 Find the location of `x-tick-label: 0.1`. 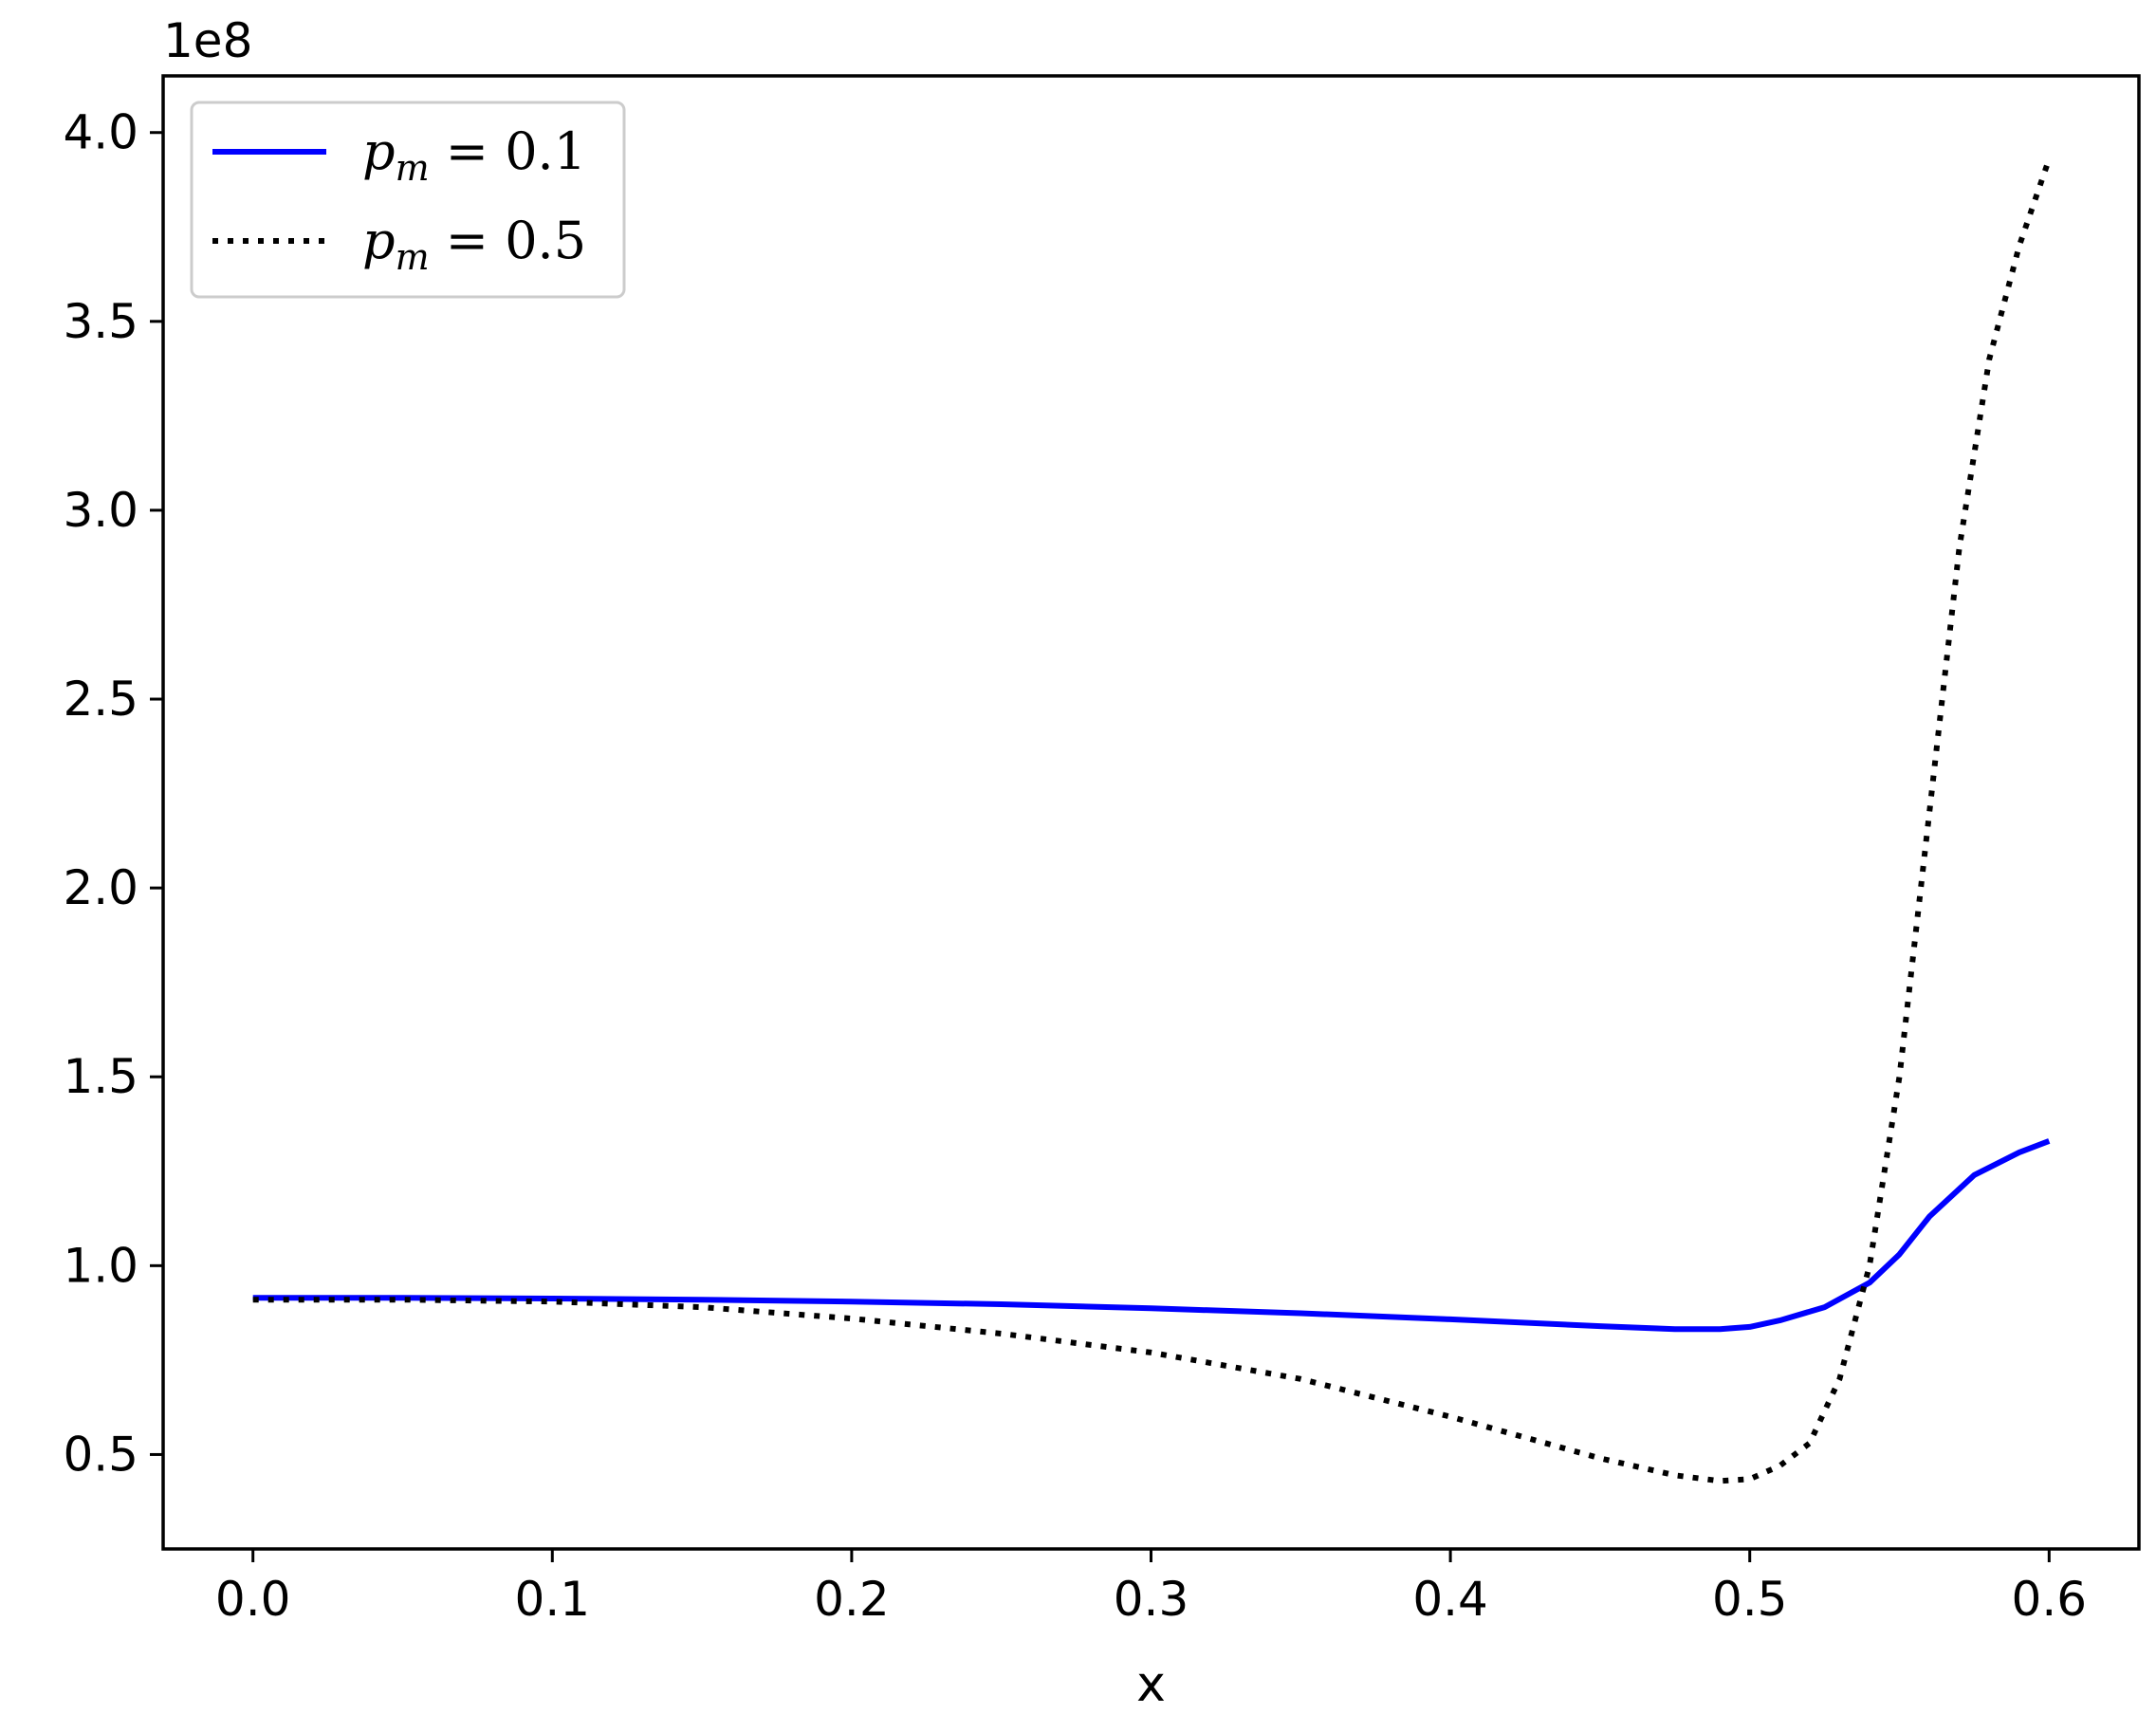

x-tick-label: 0.1 is located at coordinates (553, 1599).